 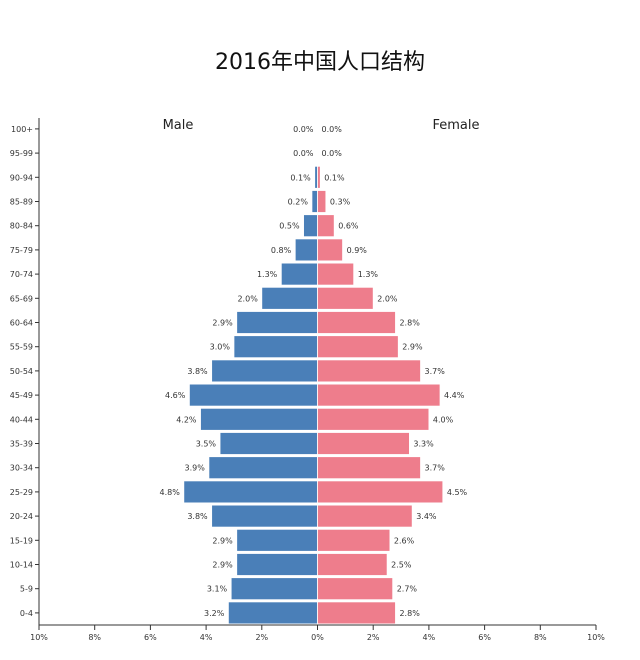 What do you see at coordinates (317, 637) in the screenshot?
I see `x-tick-label: 0%` at bounding box center [317, 637].